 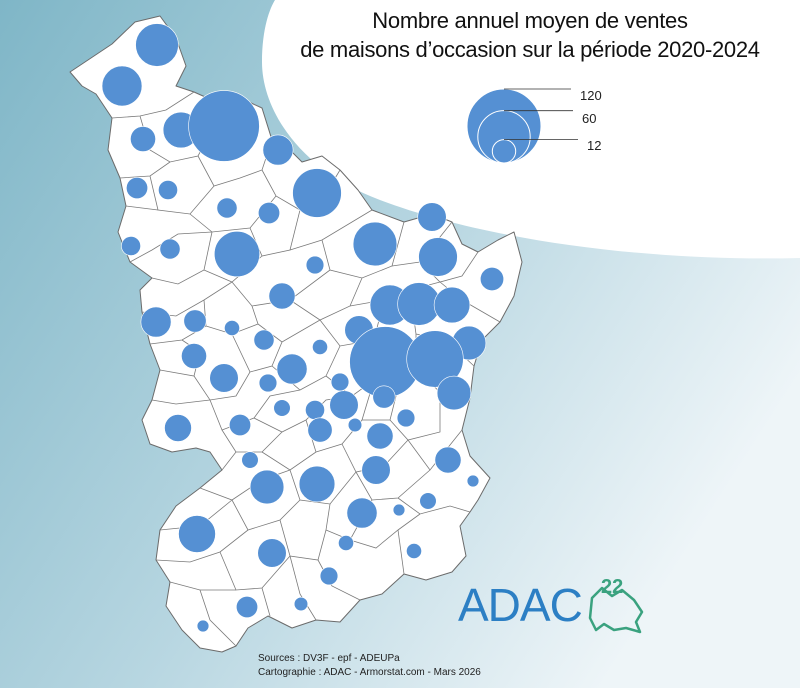 What do you see at coordinates (589, 118) in the screenshot?
I see `legend-label-60: 60` at bounding box center [589, 118].